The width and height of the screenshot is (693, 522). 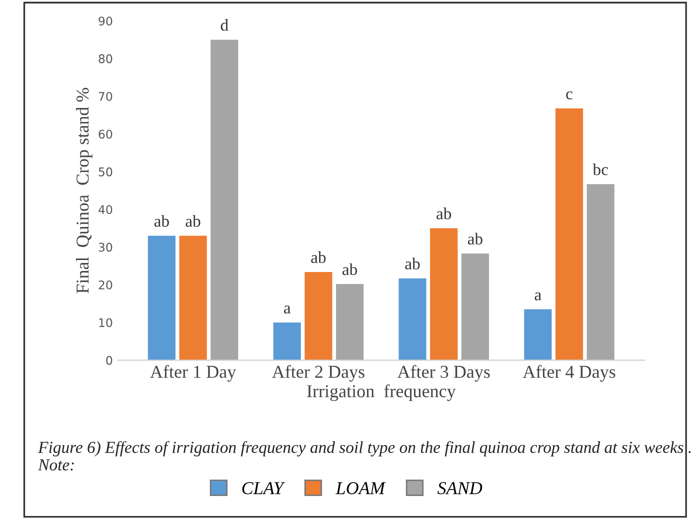 What do you see at coordinates (318, 373) in the screenshot?
I see `x-tick-label: After 2 Days` at bounding box center [318, 373].